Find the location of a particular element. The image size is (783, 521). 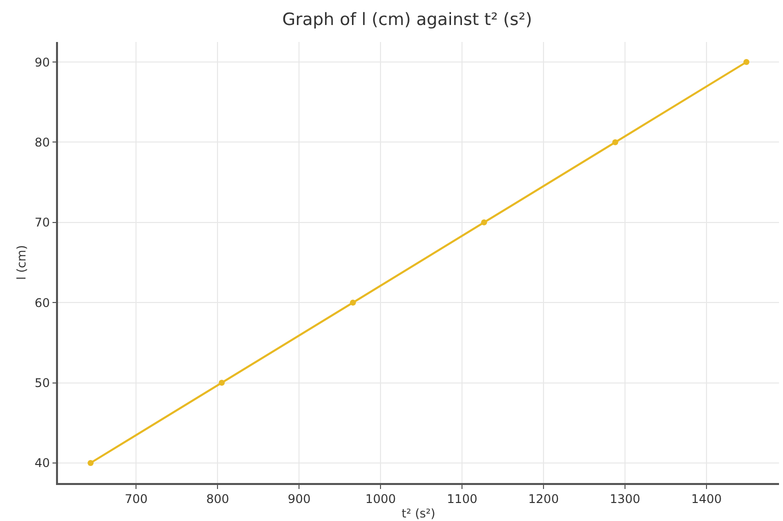

x-tick-label: 1300 is located at coordinates (625, 499).